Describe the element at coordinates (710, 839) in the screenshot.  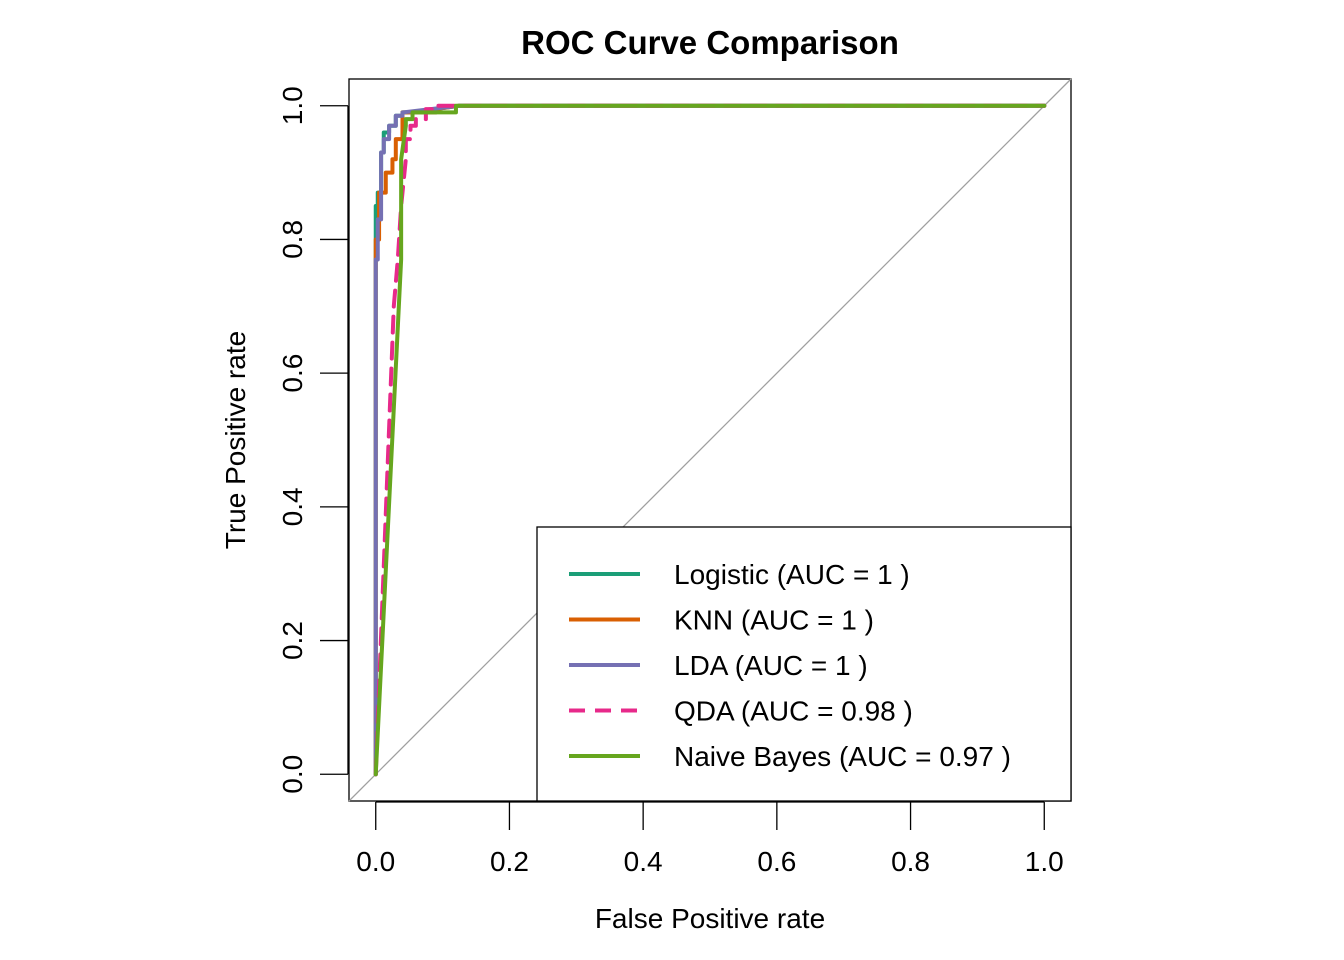
I see `x-axis: 0.0 0.2 0.4 0.6 0.8 1.0` at that location.